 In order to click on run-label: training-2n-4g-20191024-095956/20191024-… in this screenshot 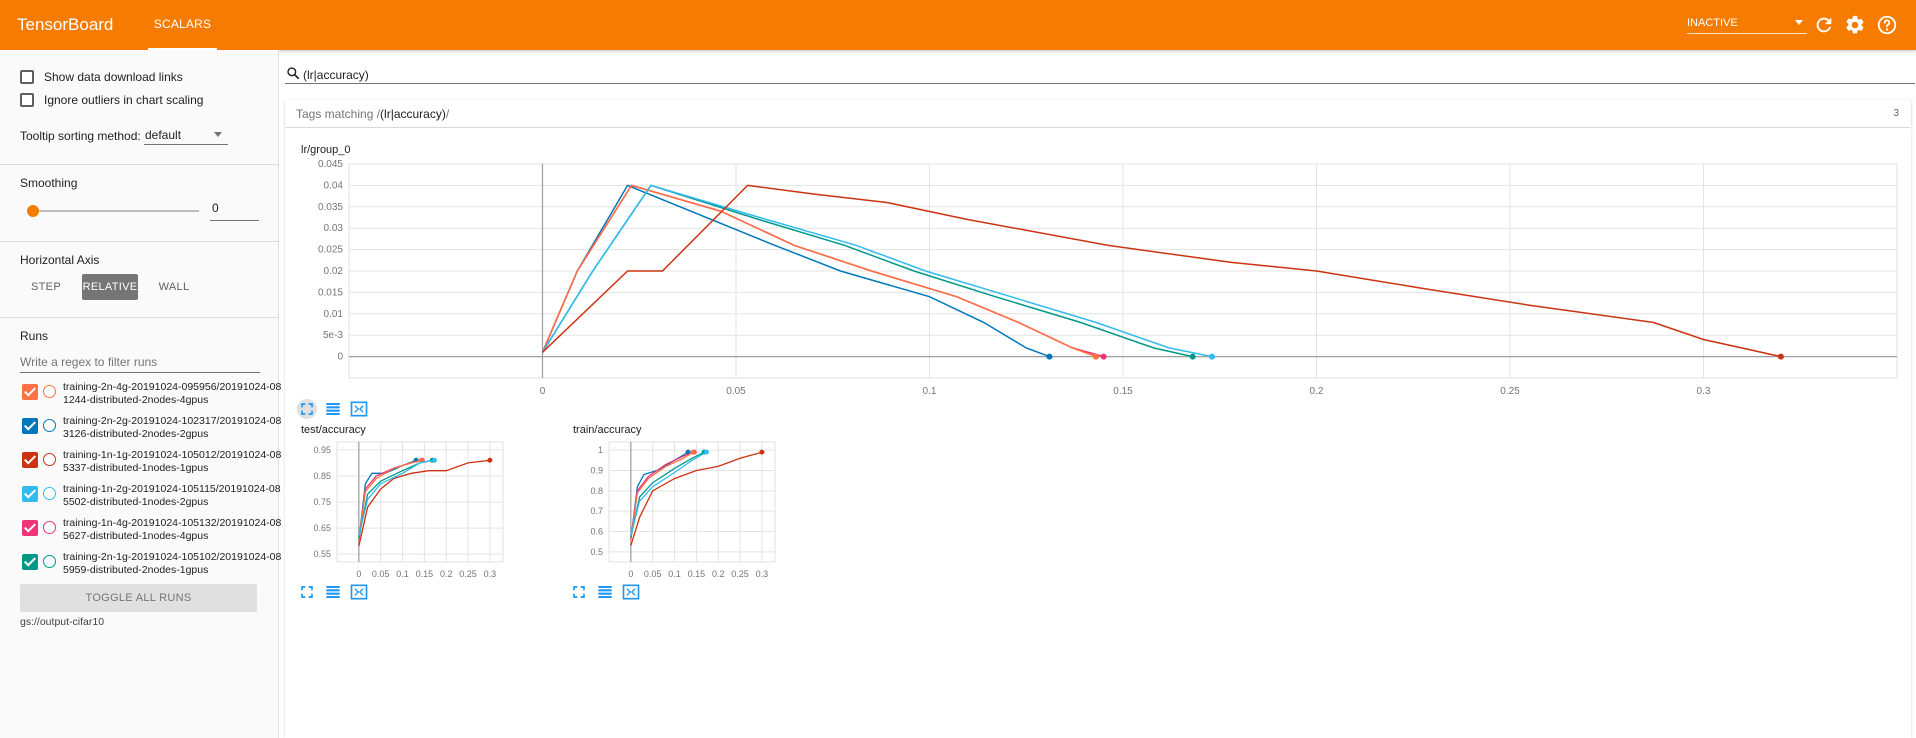, I will do `click(172, 393)`.